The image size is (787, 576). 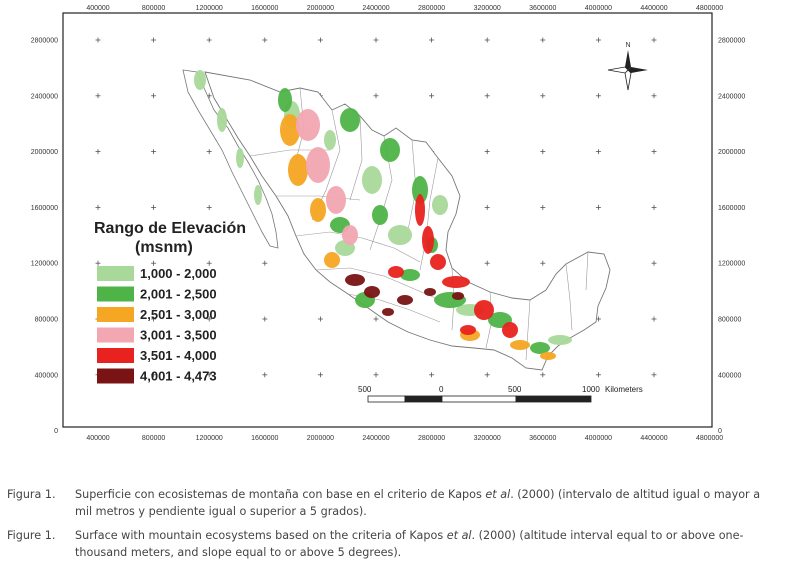 I want to click on x-tick-top-label: 2000000, so click(x=320, y=8).